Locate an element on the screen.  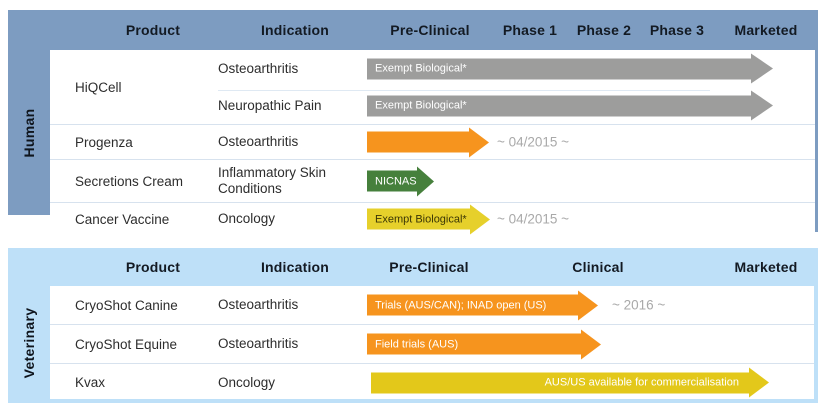
stage-arrow-commercialisation: AUS/US available for commercialisation is located at coordinates (570, 382).